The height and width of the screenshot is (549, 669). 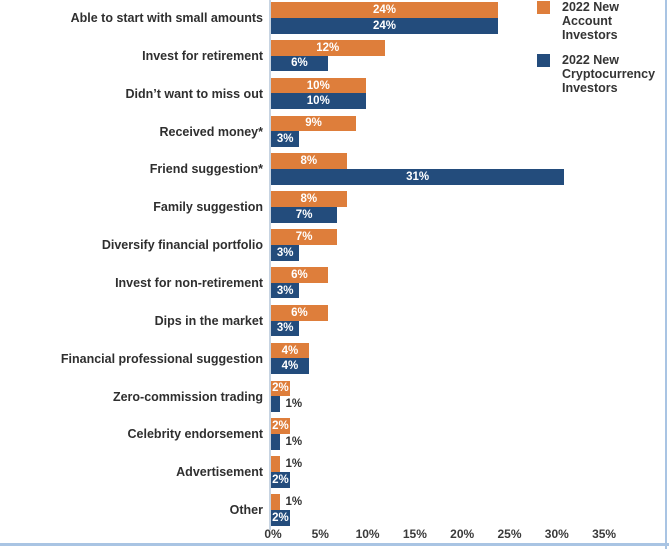 I want to click on category-label: Other, so click(x=246, y=510).